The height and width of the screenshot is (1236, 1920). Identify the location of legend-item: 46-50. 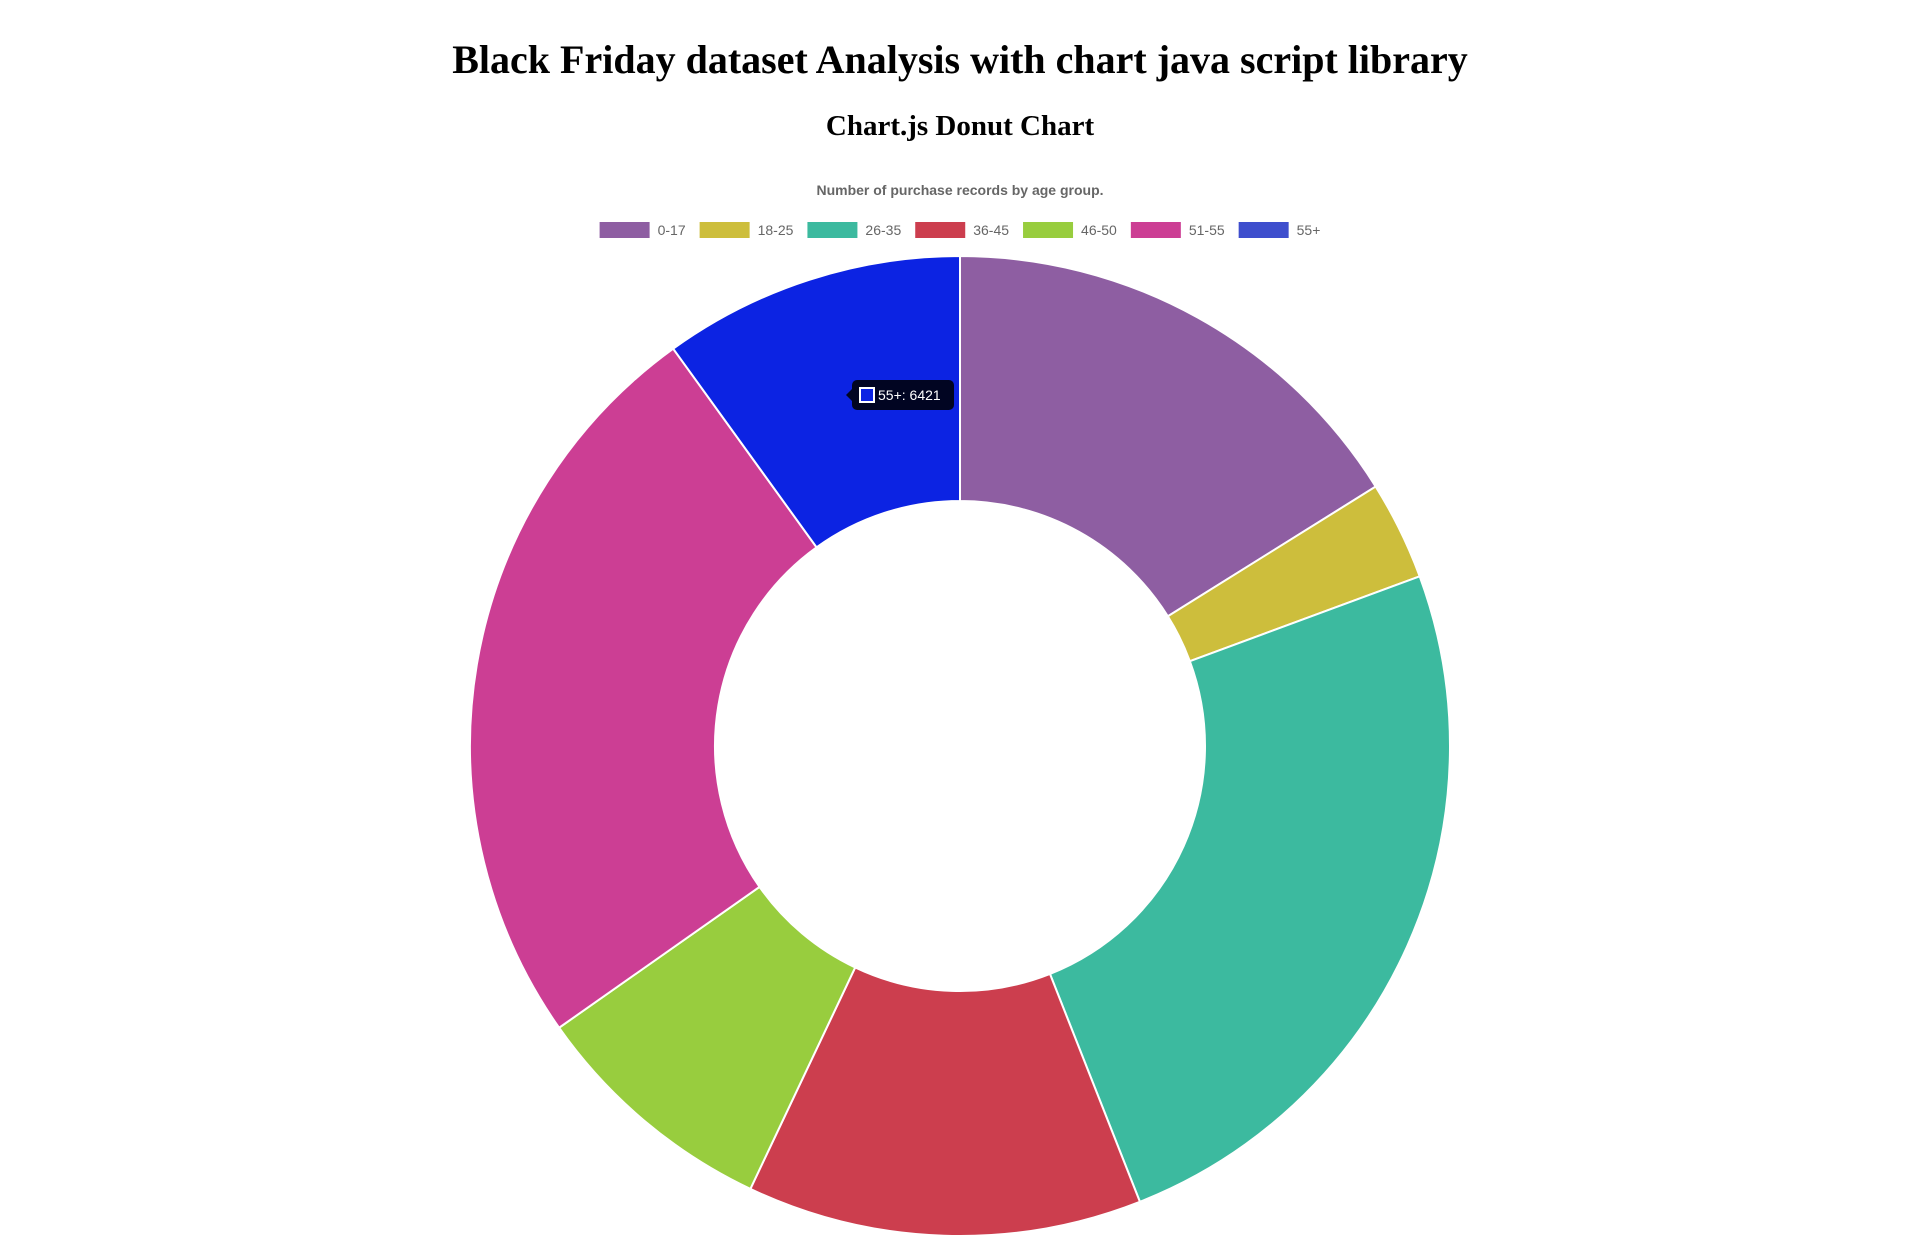
(1070, 230).